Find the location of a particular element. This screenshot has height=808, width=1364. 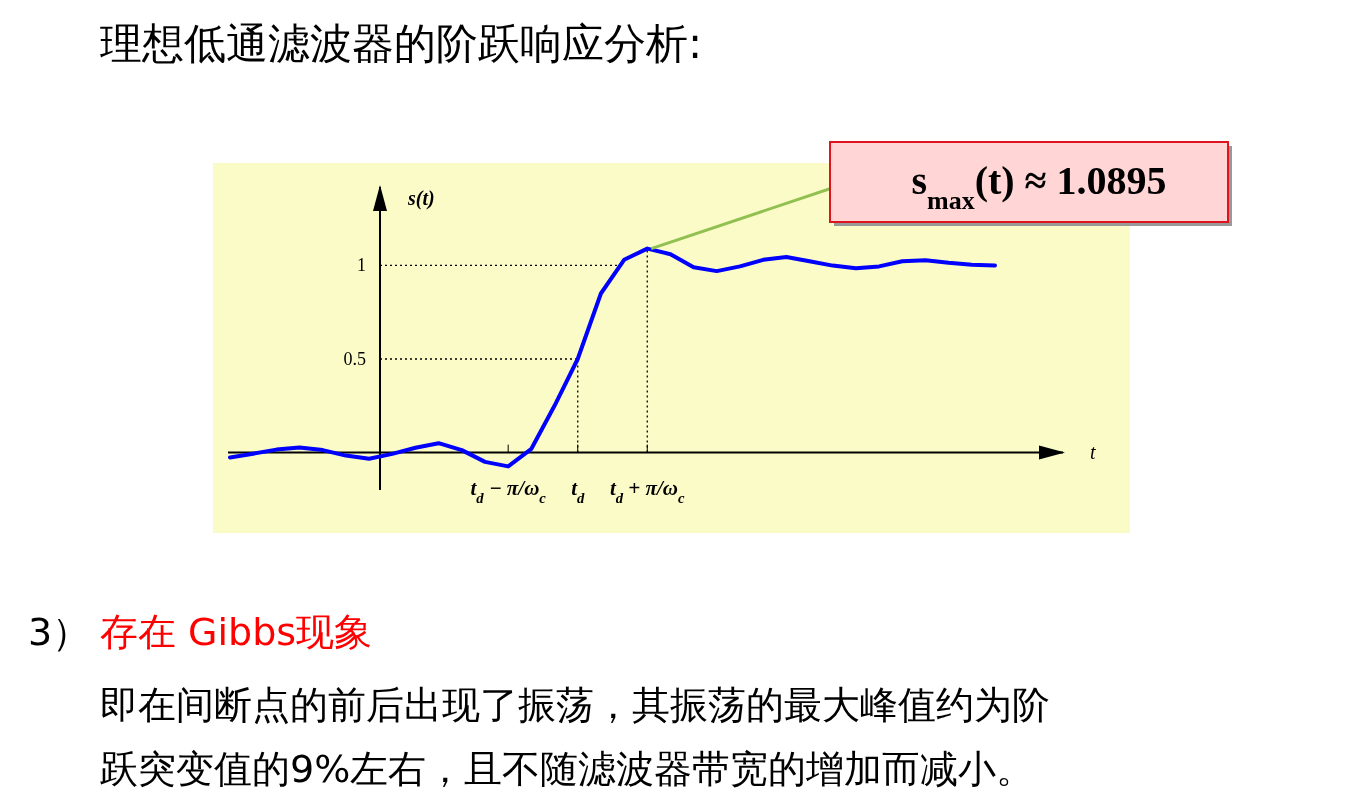

x-tick-label: t$_{d}$ + π/ω$_{c}$ is located at coordinates (647, 490).